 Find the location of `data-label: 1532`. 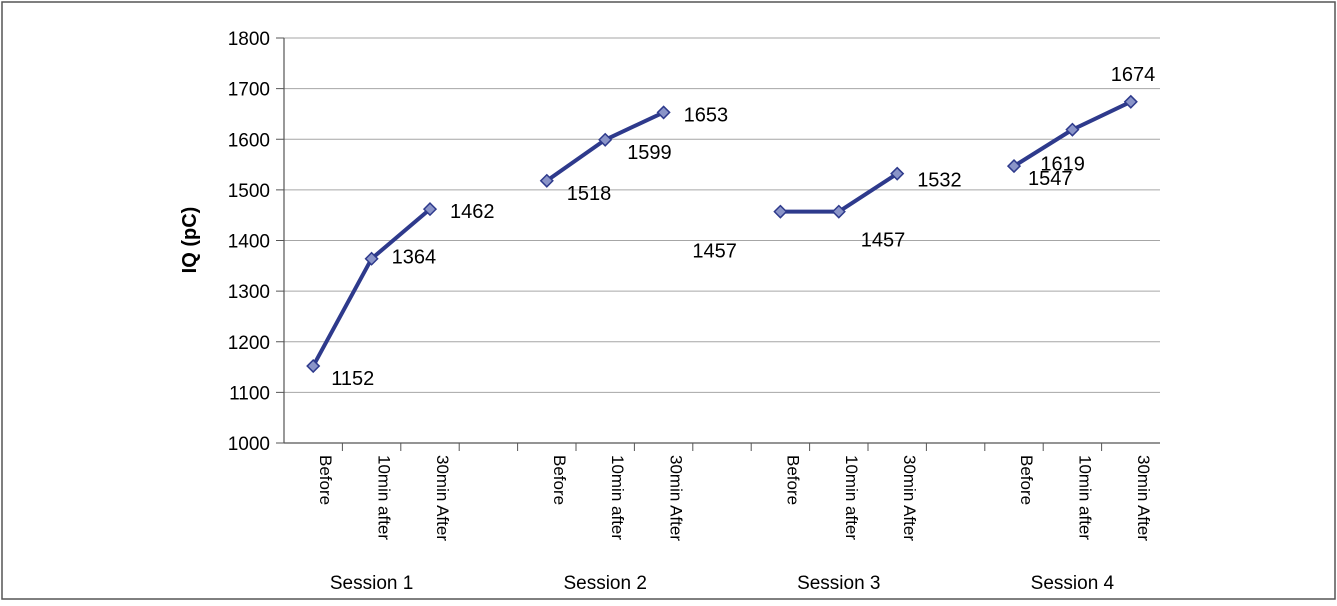

data-label: 1532 is located at coordinates (939, 181).